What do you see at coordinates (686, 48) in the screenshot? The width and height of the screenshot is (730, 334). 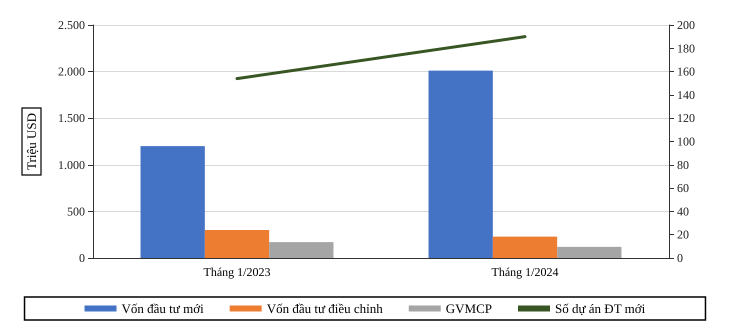 I see `y2-tick-label: 180` at bounding box center [686, 48].